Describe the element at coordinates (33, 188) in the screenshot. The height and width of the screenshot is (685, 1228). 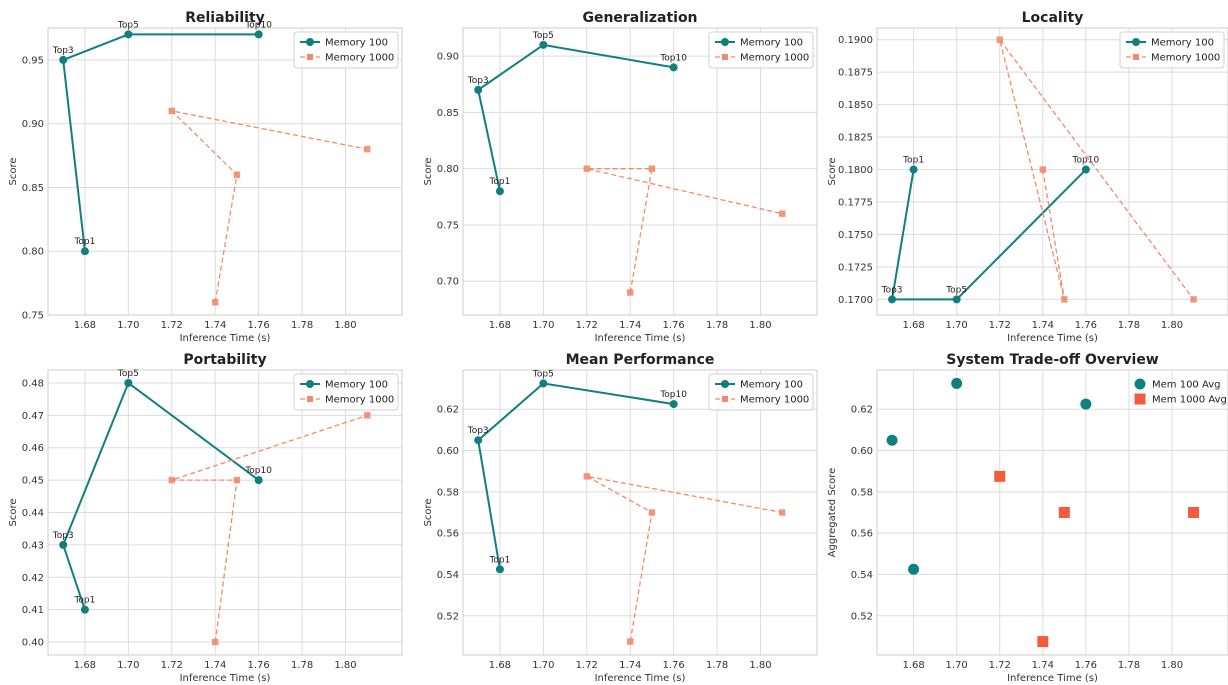
I see `y-tick-label: 0.85` at that location.